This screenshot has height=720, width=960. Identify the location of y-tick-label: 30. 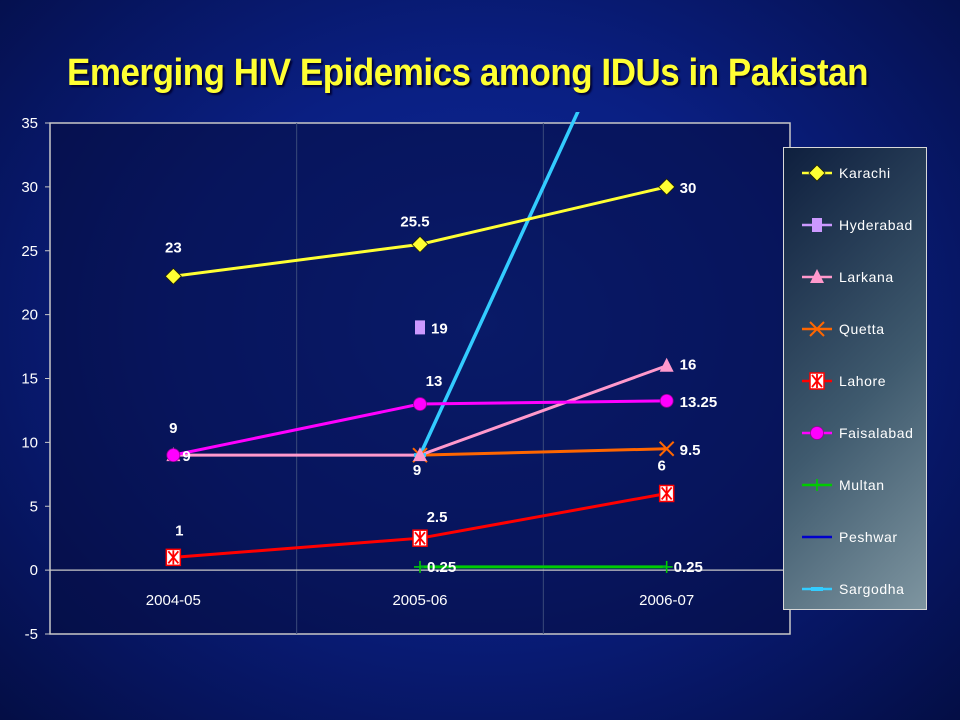
(29, 187).